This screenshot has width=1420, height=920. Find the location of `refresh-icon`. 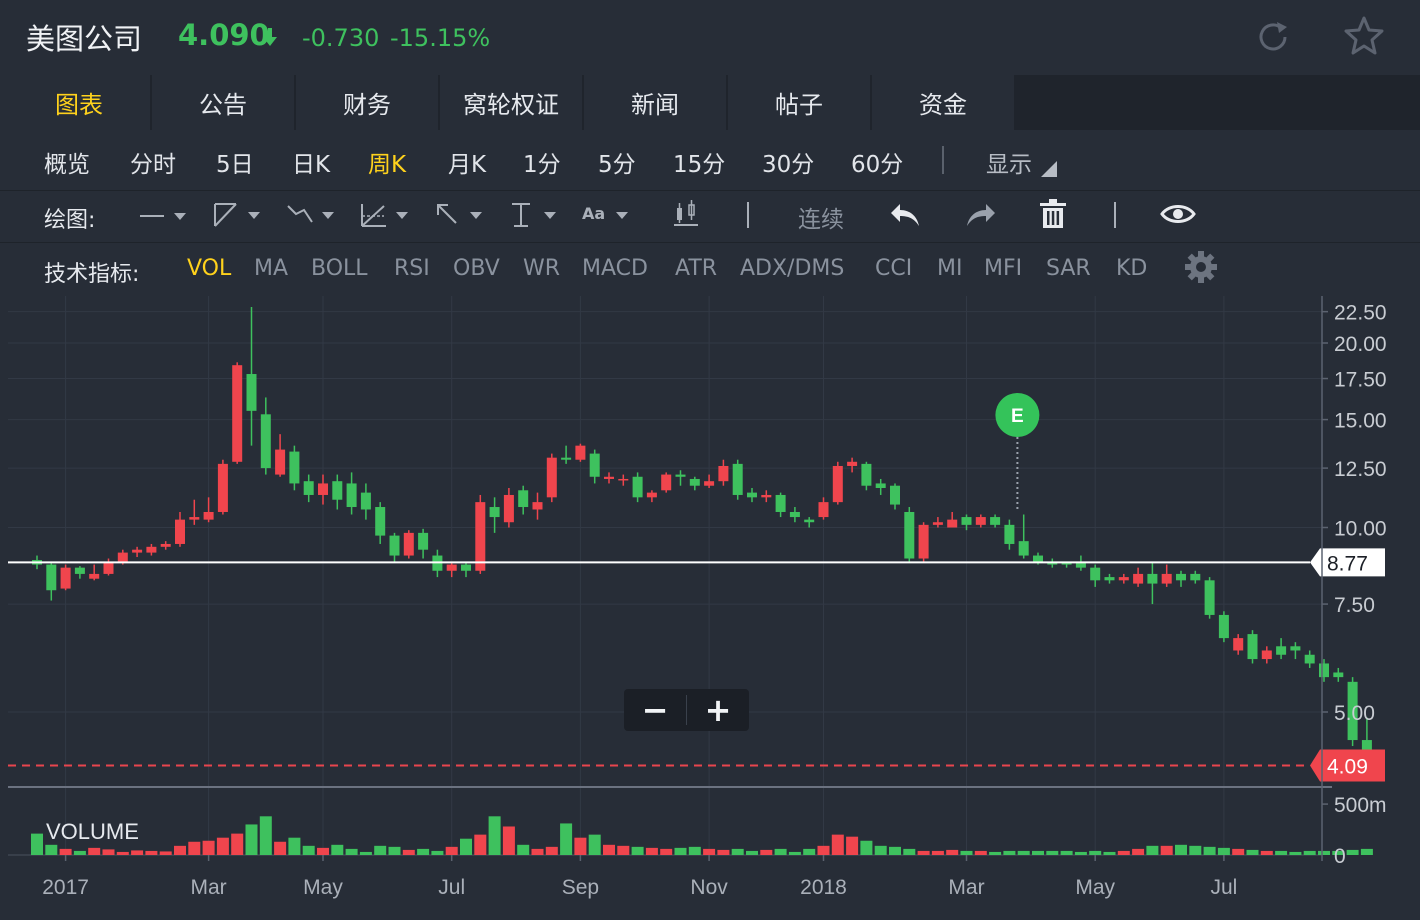

refresh-icon is located at coordinates (1273, 37).